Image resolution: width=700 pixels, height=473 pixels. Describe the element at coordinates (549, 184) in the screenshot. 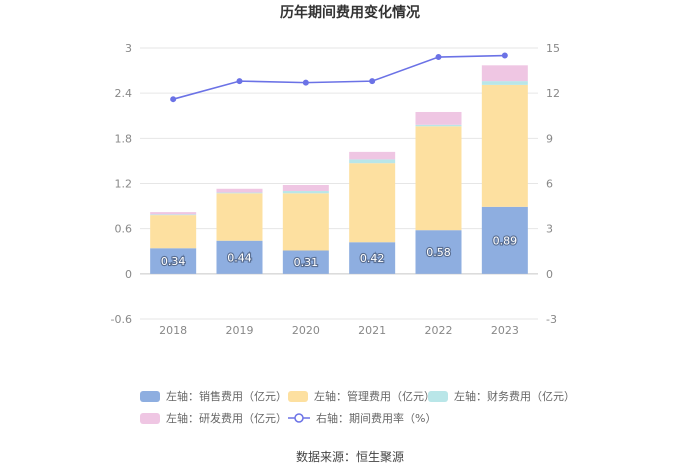

I see `right-tick-label: 6` at that location.